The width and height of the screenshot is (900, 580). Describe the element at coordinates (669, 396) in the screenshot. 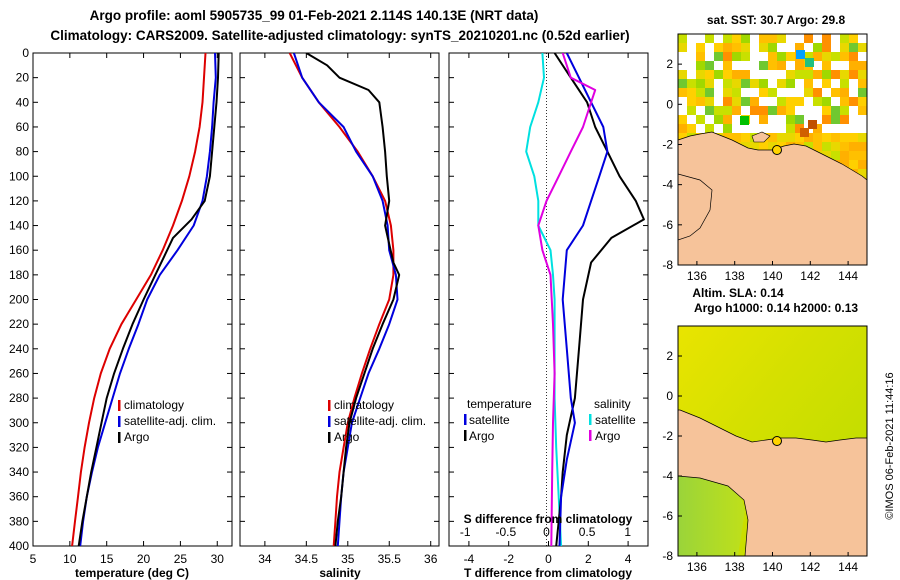

I see `map-ytick-label: 0` at that location.